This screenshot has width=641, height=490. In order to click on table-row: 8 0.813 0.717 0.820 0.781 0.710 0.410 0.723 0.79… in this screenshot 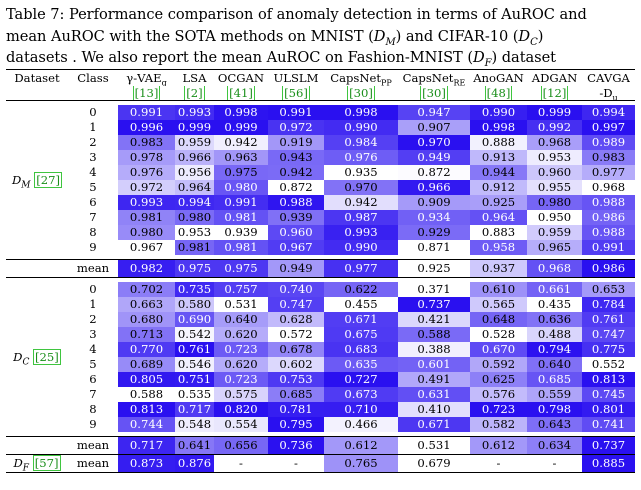, I will do `click(320, 409)`.